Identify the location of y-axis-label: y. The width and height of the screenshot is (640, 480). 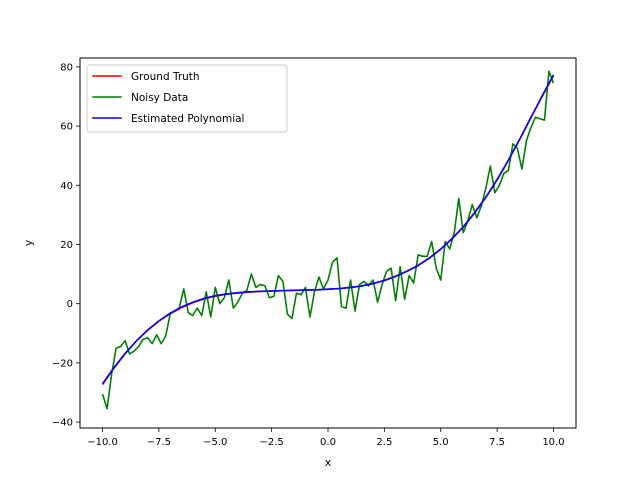
(28, 242).